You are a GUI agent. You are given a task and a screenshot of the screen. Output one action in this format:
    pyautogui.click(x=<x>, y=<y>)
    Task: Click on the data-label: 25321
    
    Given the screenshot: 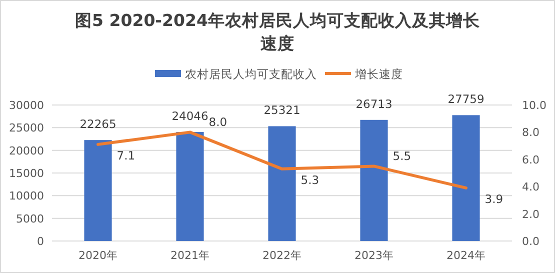 What is the action you would take?
    pyautogui.click(x=282, y=110)
    